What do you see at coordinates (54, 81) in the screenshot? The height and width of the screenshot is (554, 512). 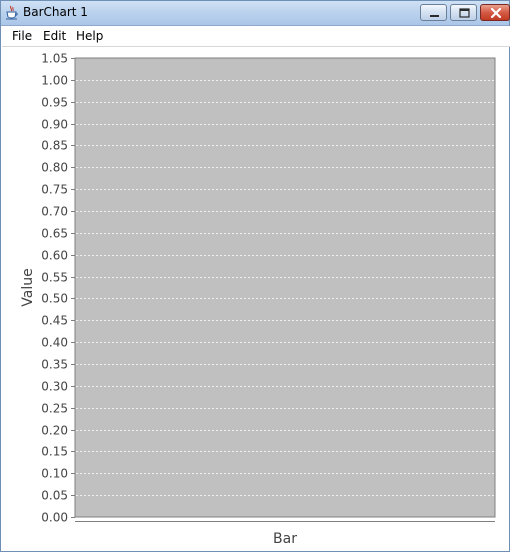 I see `y-tick-label: 1.00` at bounding box center [54, 81].